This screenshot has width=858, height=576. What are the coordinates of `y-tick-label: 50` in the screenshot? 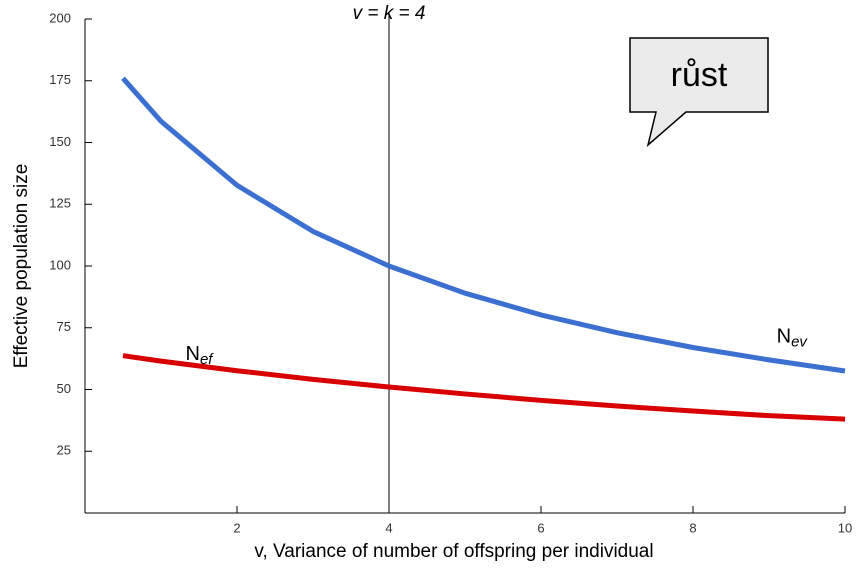 It's located at (64, 388).